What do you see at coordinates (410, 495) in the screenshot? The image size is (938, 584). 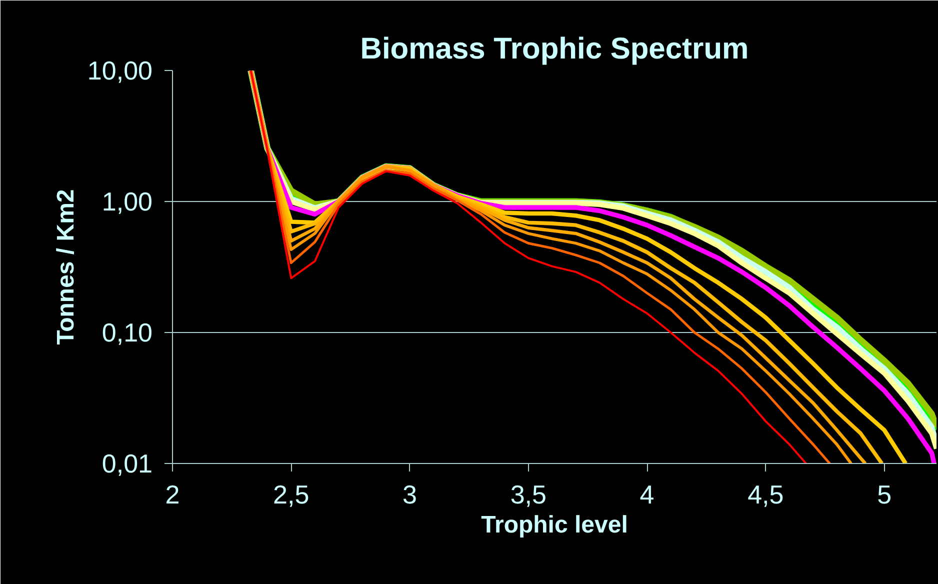 I see `x-tick-label: 3` at bounding box center [410, 495].